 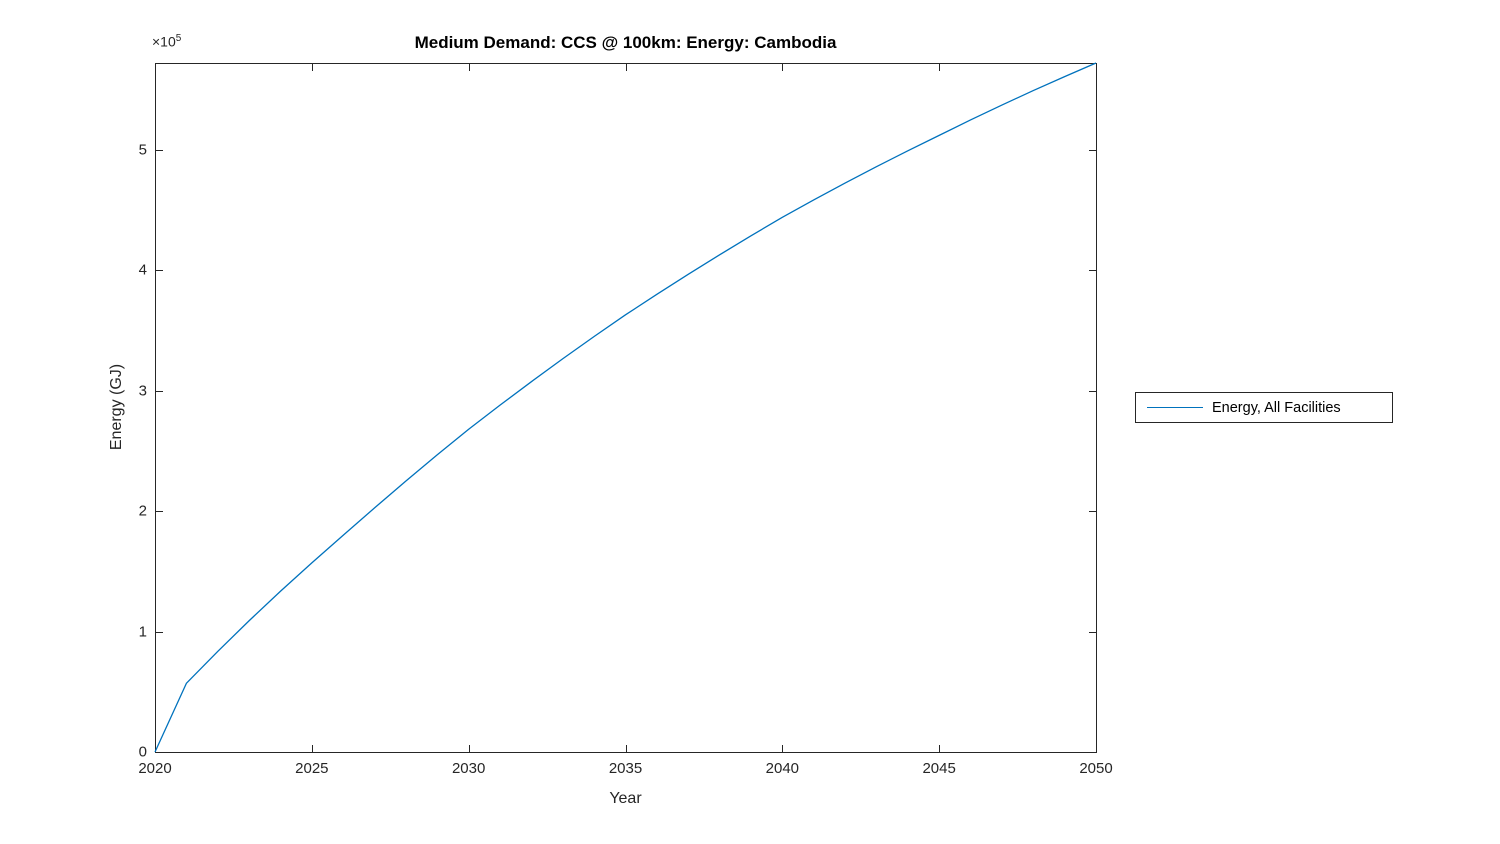 I want to click on y-tick-label: 3, so click(x=142, y=391).